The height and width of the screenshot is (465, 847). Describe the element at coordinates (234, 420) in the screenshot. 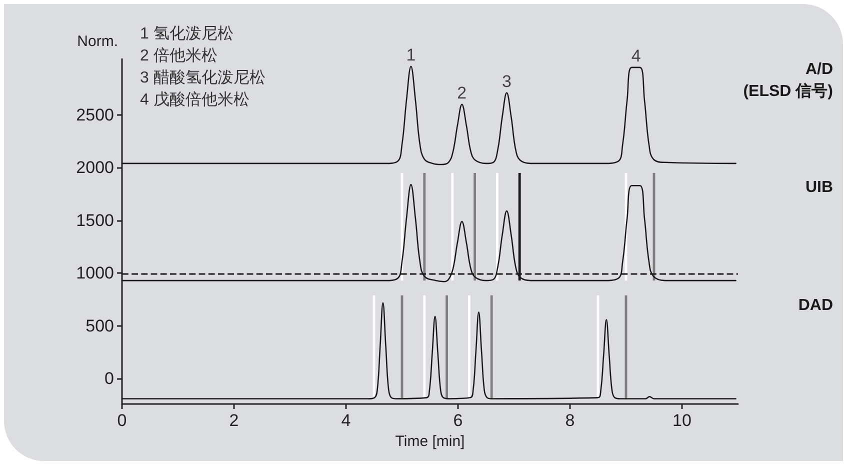

I see `x-tick-label: 2` at that location.